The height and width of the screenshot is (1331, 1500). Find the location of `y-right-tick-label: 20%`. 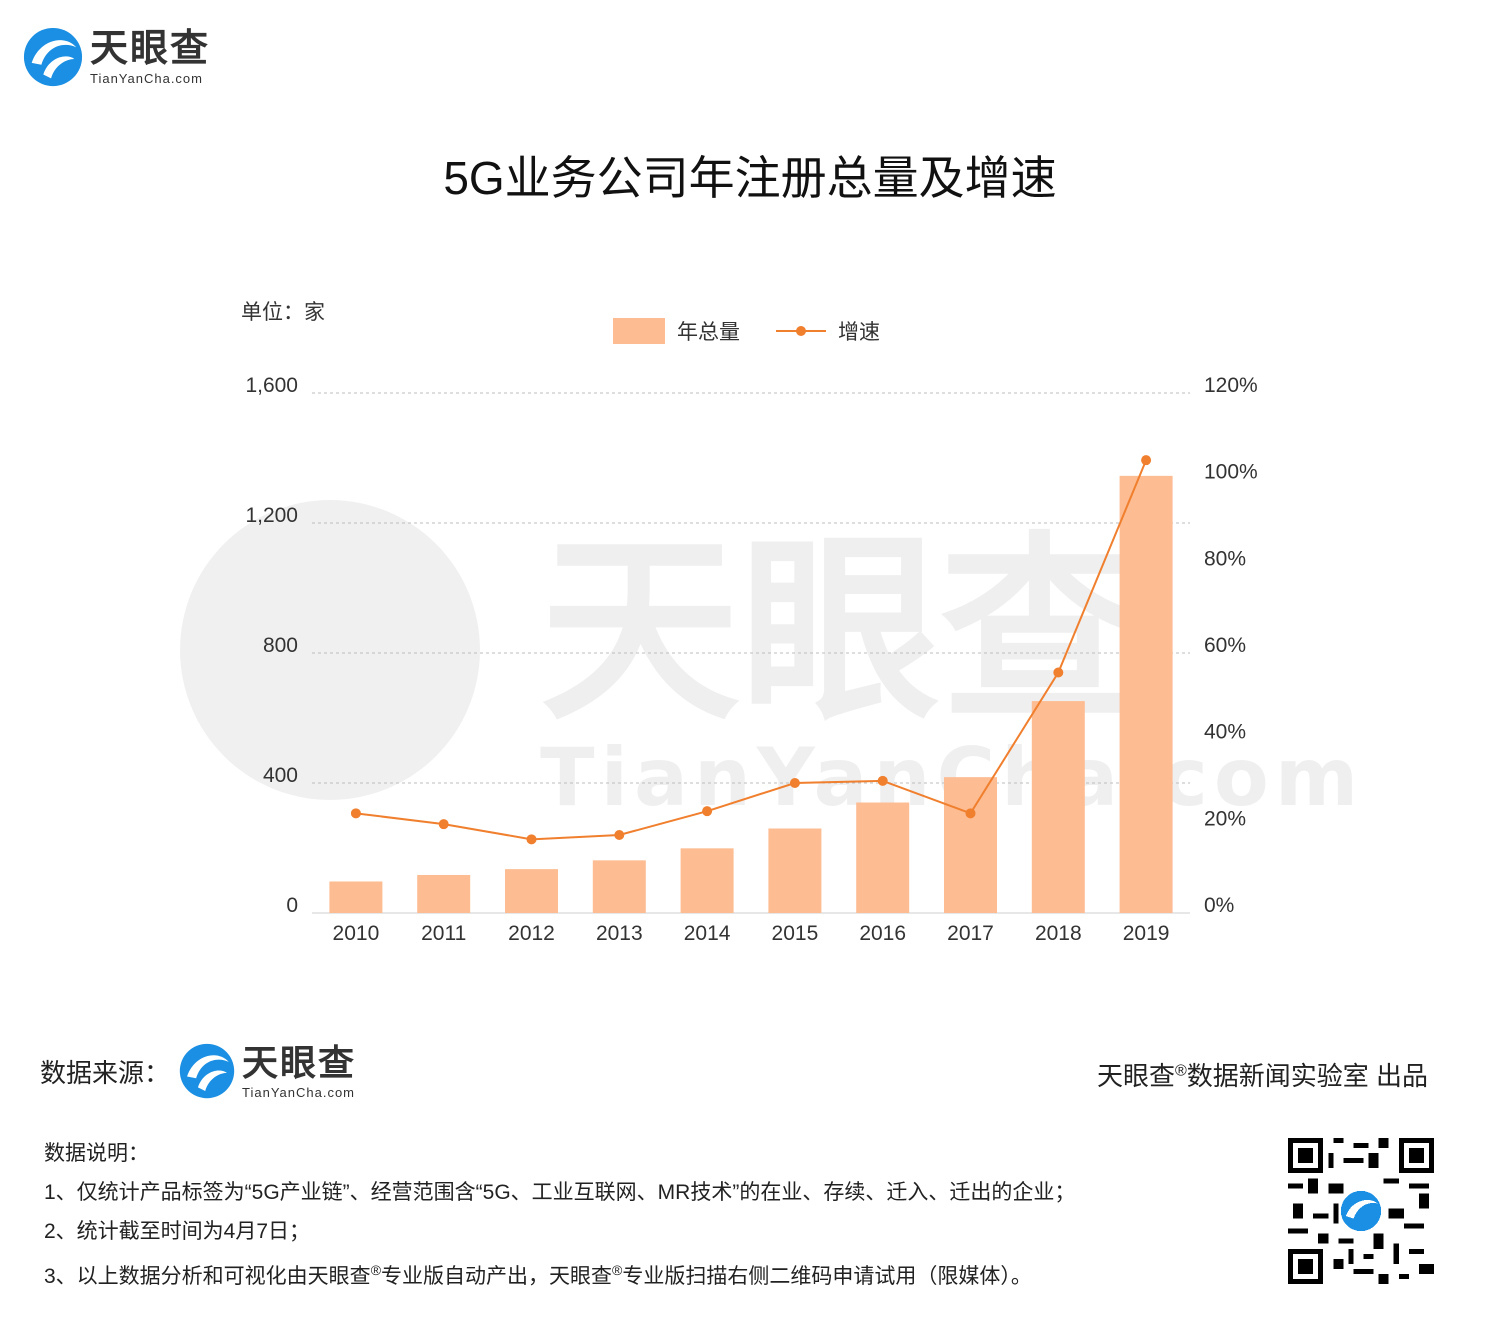

y-right-tick-label: 20% is located at coordinates (1225, 818).